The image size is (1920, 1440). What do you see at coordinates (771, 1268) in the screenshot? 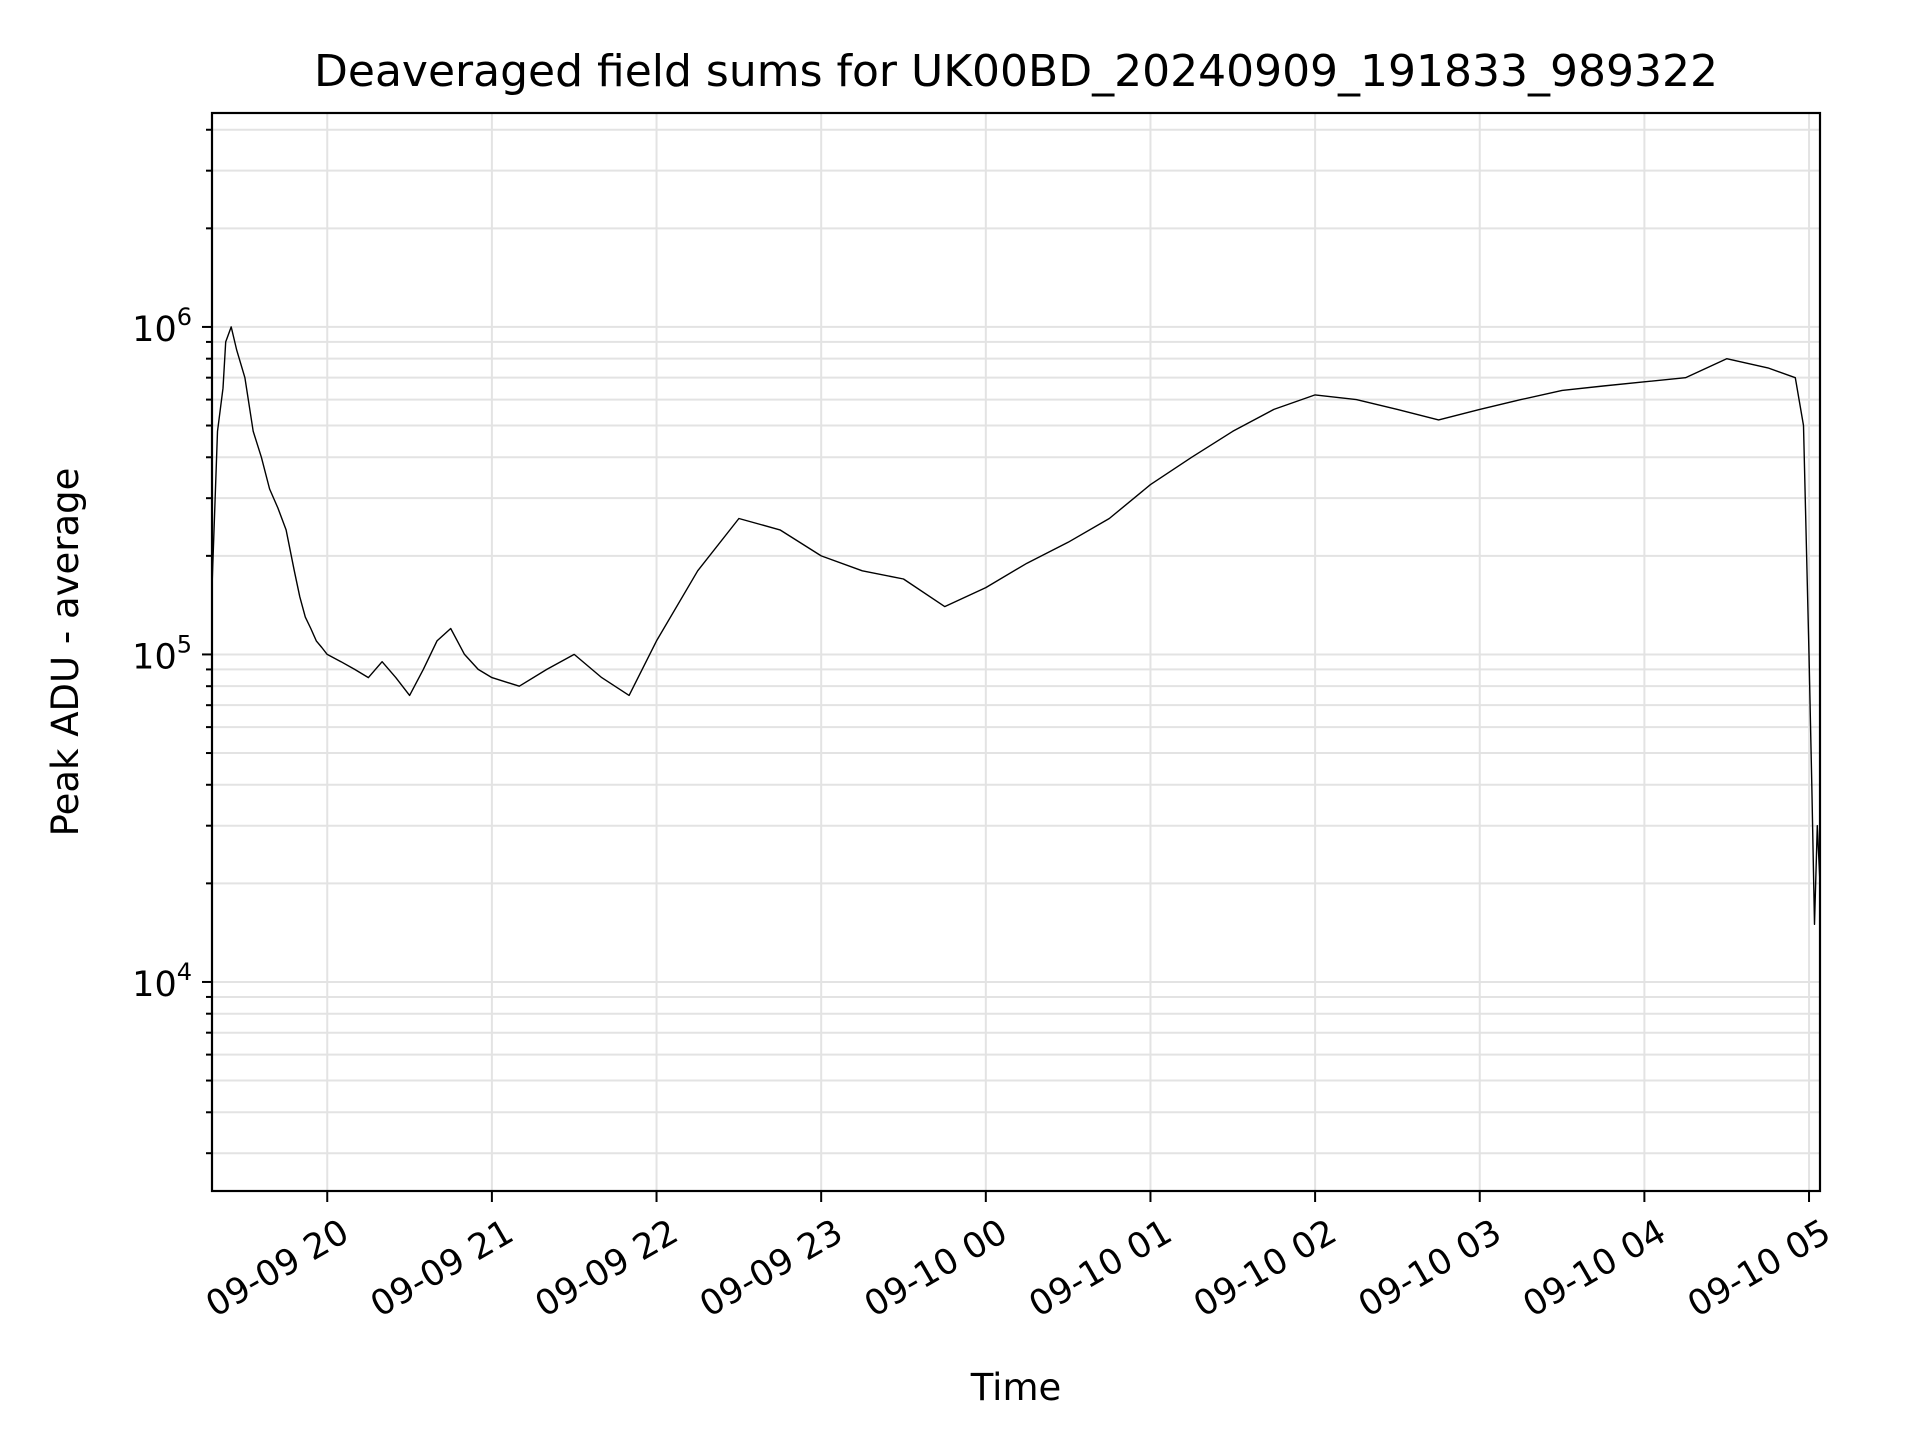
I see `x-tick-label: 09-09 23` at bounding box center [771, 1268].